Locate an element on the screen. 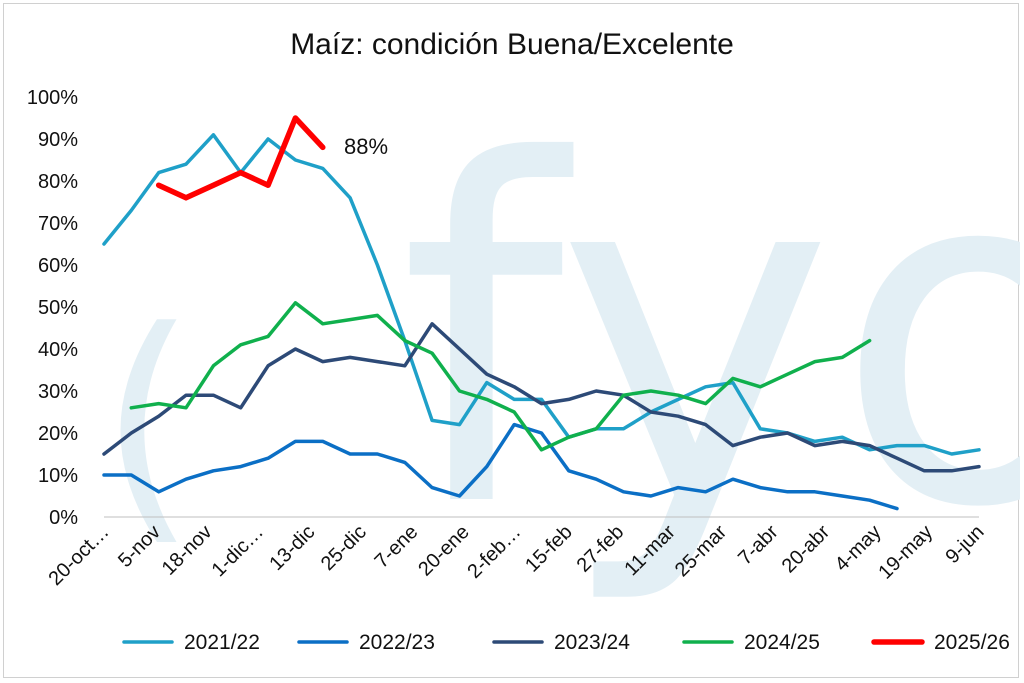 The height and width of the screenshot is (683, 1024). legend-label: 2024/25 is located at coordinates (782, 642).